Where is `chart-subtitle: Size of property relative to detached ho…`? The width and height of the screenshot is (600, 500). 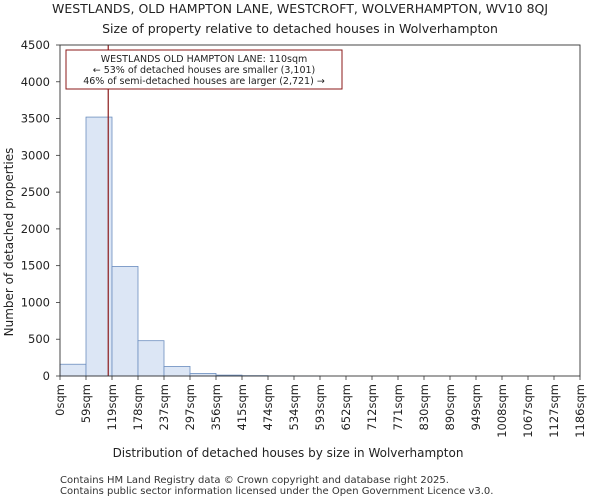 chart-subtitle: Size of property relative to detached ho… is located at coordinates (300, 28).